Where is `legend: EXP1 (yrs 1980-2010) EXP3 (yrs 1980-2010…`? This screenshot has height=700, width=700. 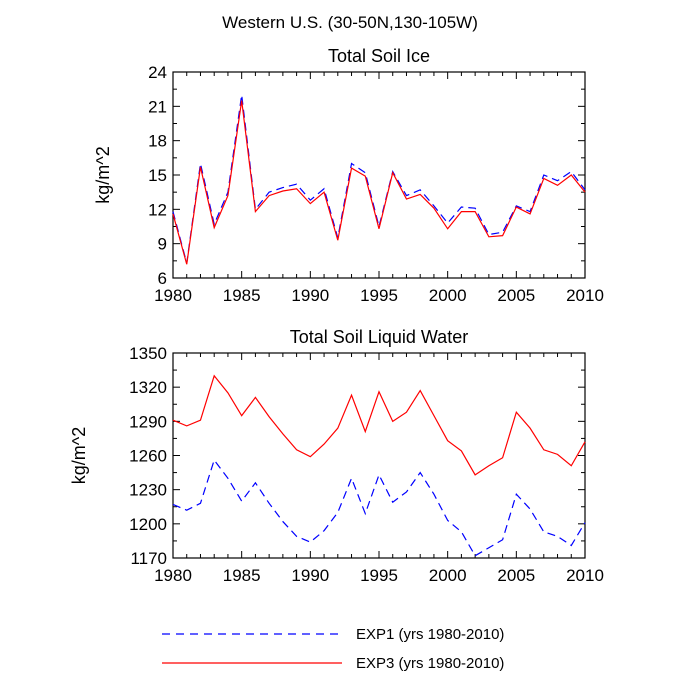
legend: EXP1 (yrs 1980-2010) EXP3 (yrs 1980-2010… is located at coordinates (333, 649).